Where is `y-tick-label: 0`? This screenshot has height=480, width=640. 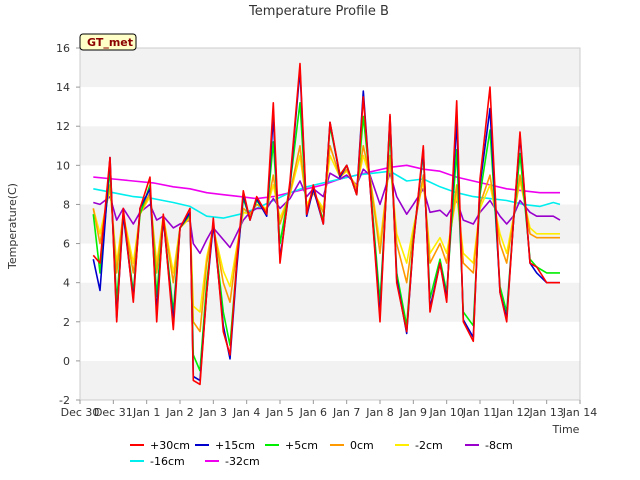 y-tick-label: 0 is located at coordinates (66, 361).